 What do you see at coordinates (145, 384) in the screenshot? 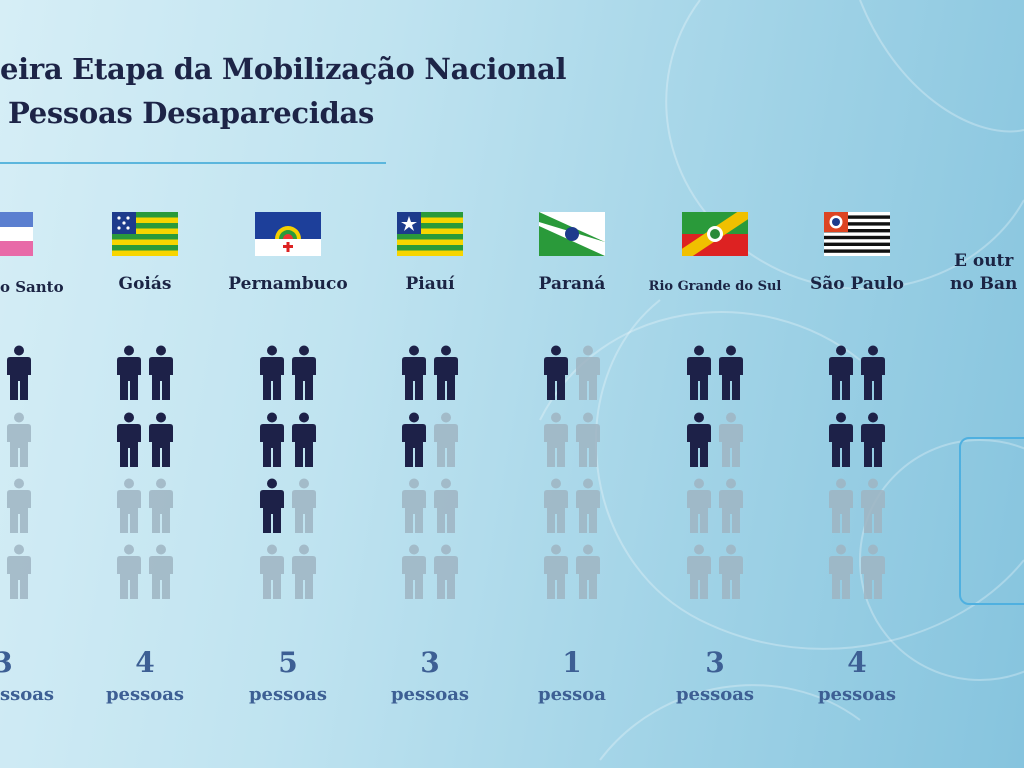
I see `state-column: Goiás 4 pessoas` at bounding box center [145, 384].